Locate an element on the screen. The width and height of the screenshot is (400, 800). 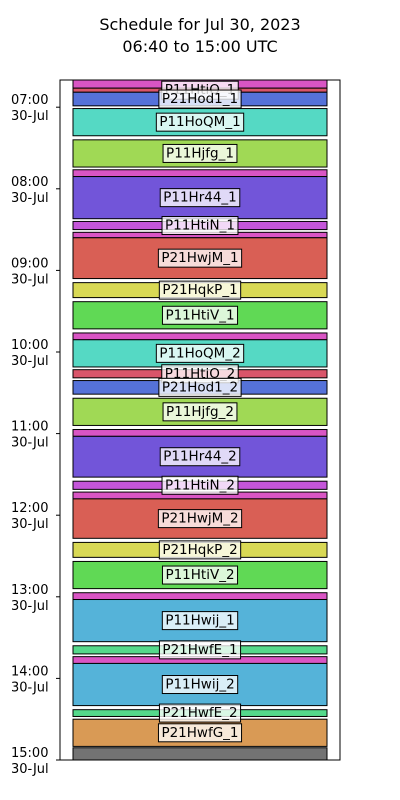
block-label-P11Hr44_1: P11Hr44_1 is located at coordinates (200, 198).